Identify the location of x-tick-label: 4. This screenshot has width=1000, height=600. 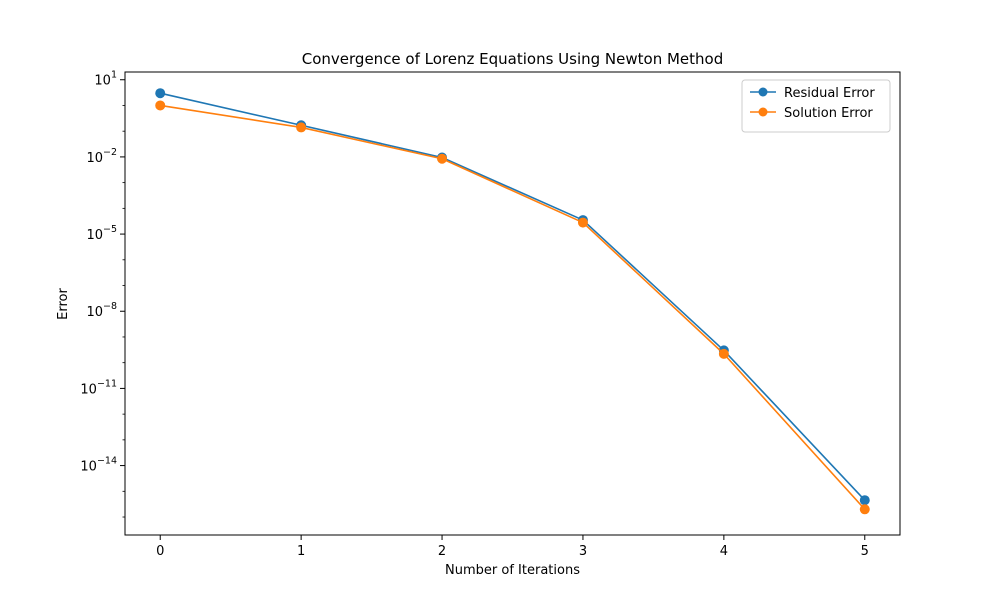
(724, 551).